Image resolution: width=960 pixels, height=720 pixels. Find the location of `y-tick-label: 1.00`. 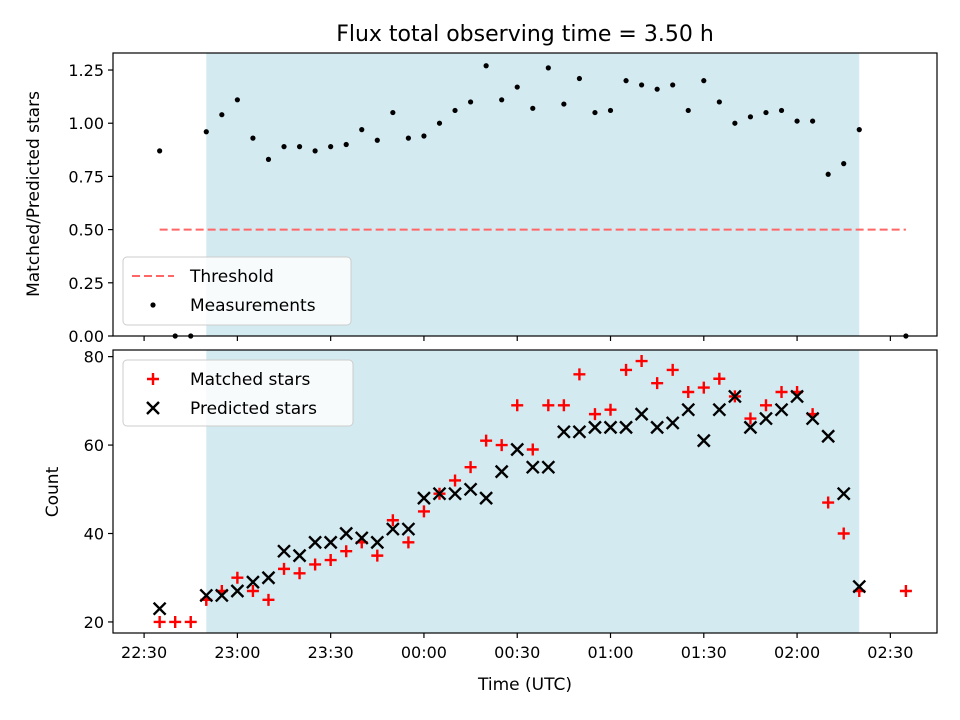

y-tick-label: 1.00 is located at coordinates (86, 123).